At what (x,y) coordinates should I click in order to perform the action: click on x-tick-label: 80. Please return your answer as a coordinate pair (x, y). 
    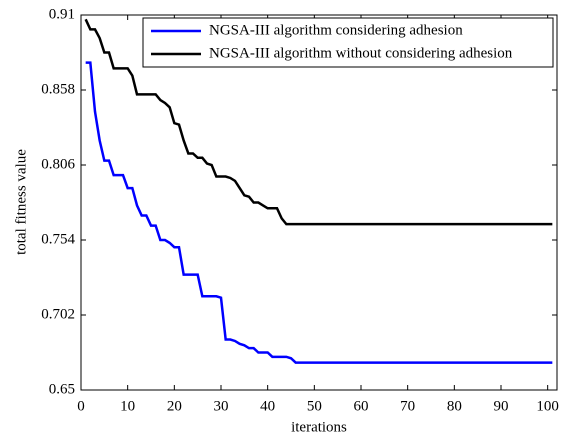
    Looking at the image, I should click on (454, 406).